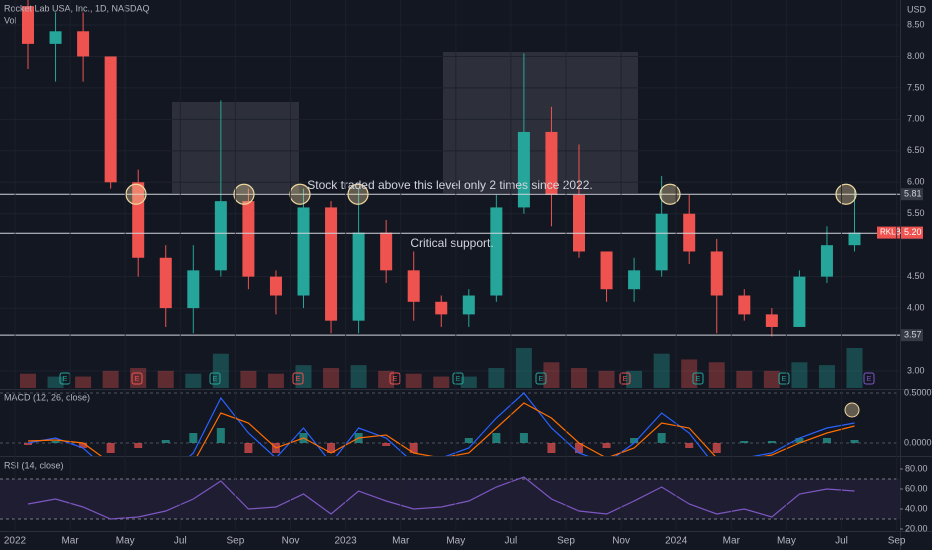 This screenshot has height=550, width=932. I want to click on symbol-tag, so click(888, 232).